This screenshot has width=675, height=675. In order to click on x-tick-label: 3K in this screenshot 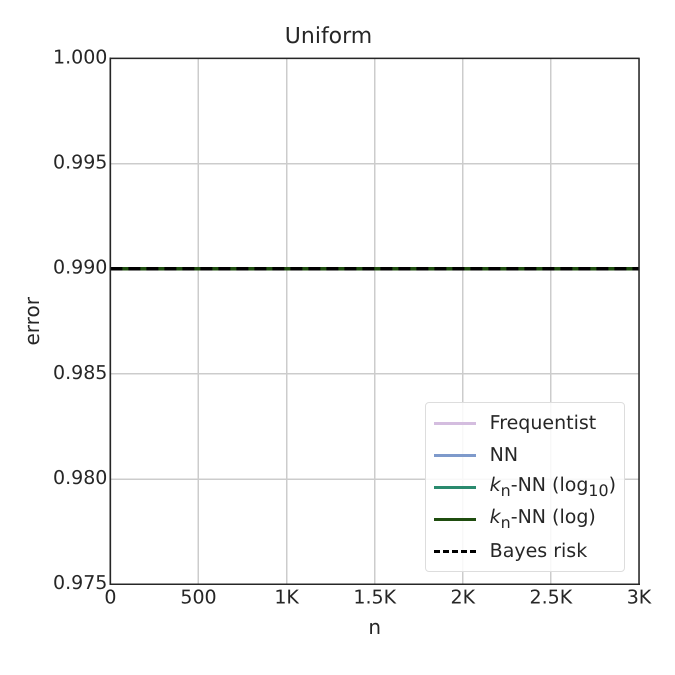, I will do `click(639, 597)`.